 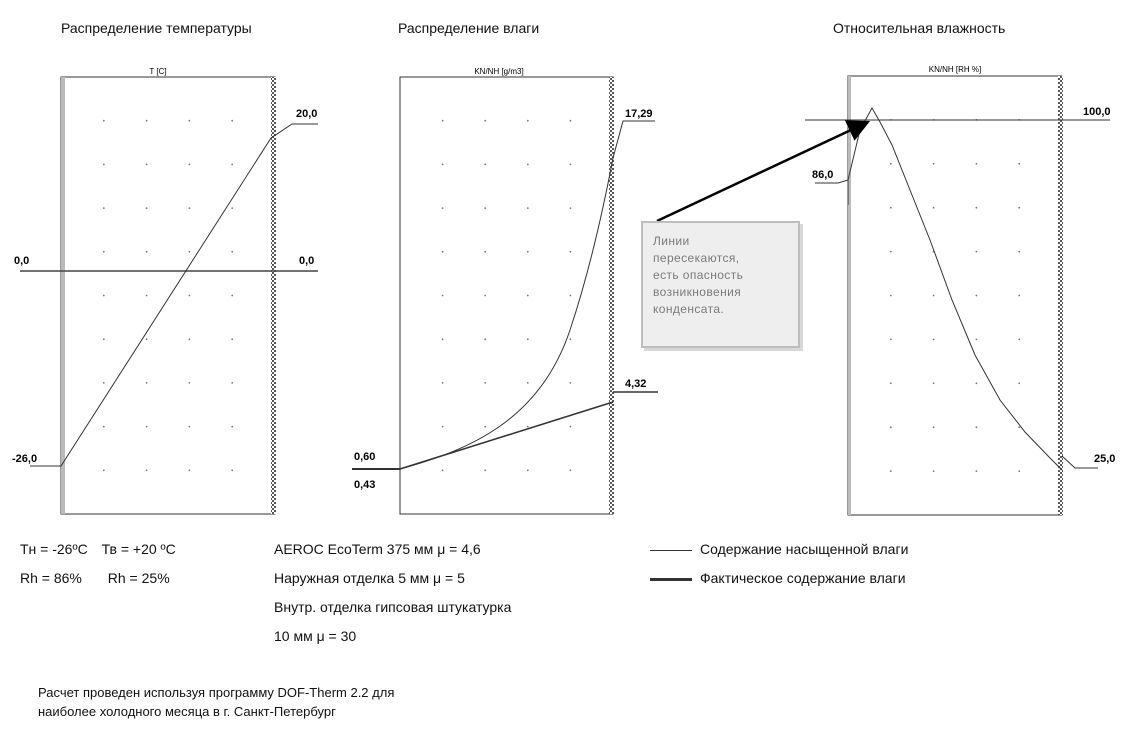 What do you see at coordinates (633, 139) in the screenshot?
I see `chart-2-leader-top` at bounding box center [633, 139].